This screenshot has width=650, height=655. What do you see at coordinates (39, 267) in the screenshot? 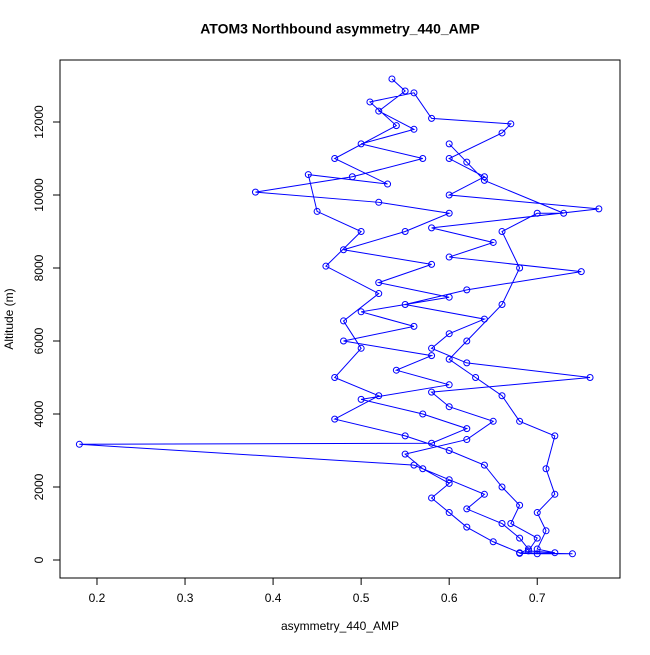
I see `y-tick-label: 8000` at bounding box center [39, 267].